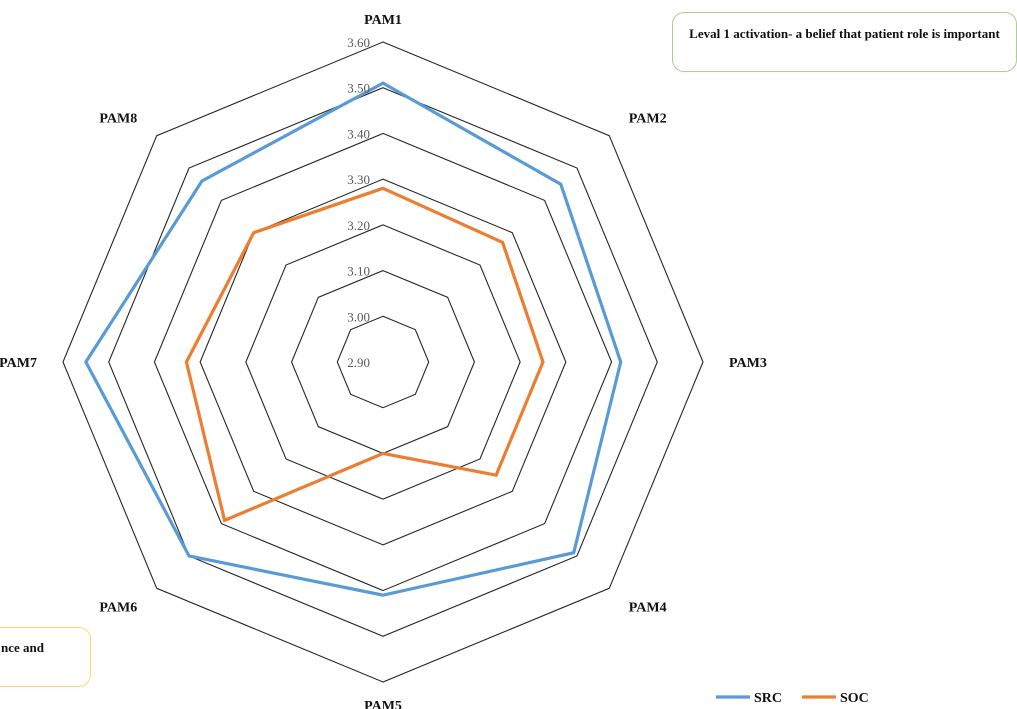  I want to click on tick-label-2.90: 2.90, so click(358, 362).